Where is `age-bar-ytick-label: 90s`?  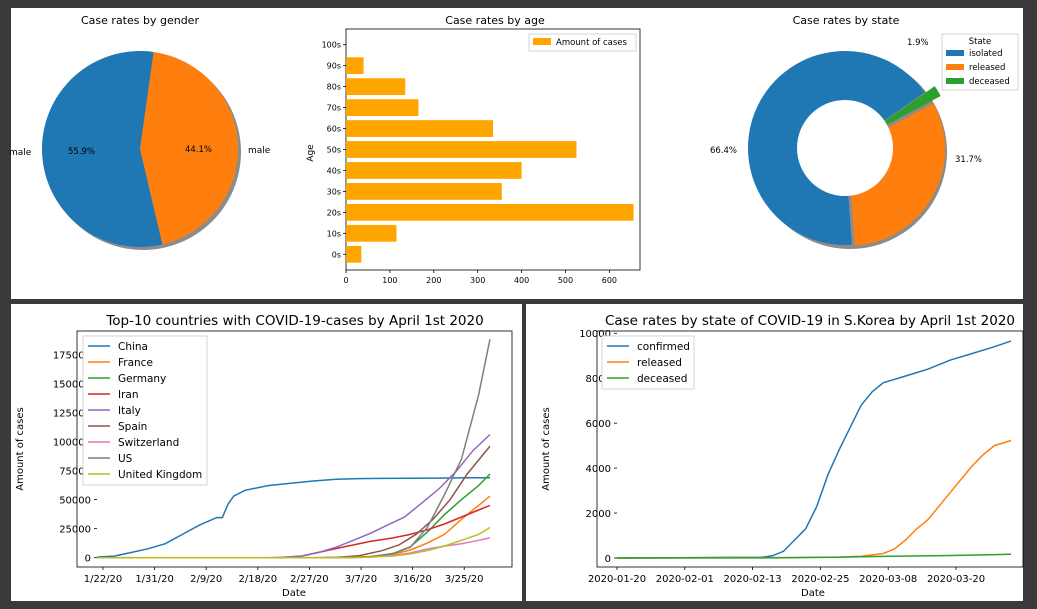
age-bar-ytick-label: 90s is located at coordinates (334, 66).